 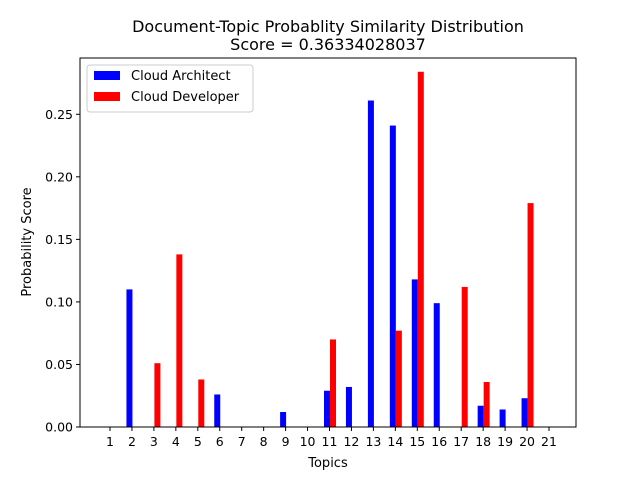 I want to click on y-tick-label: 0.05, so click(x=59, y=364).